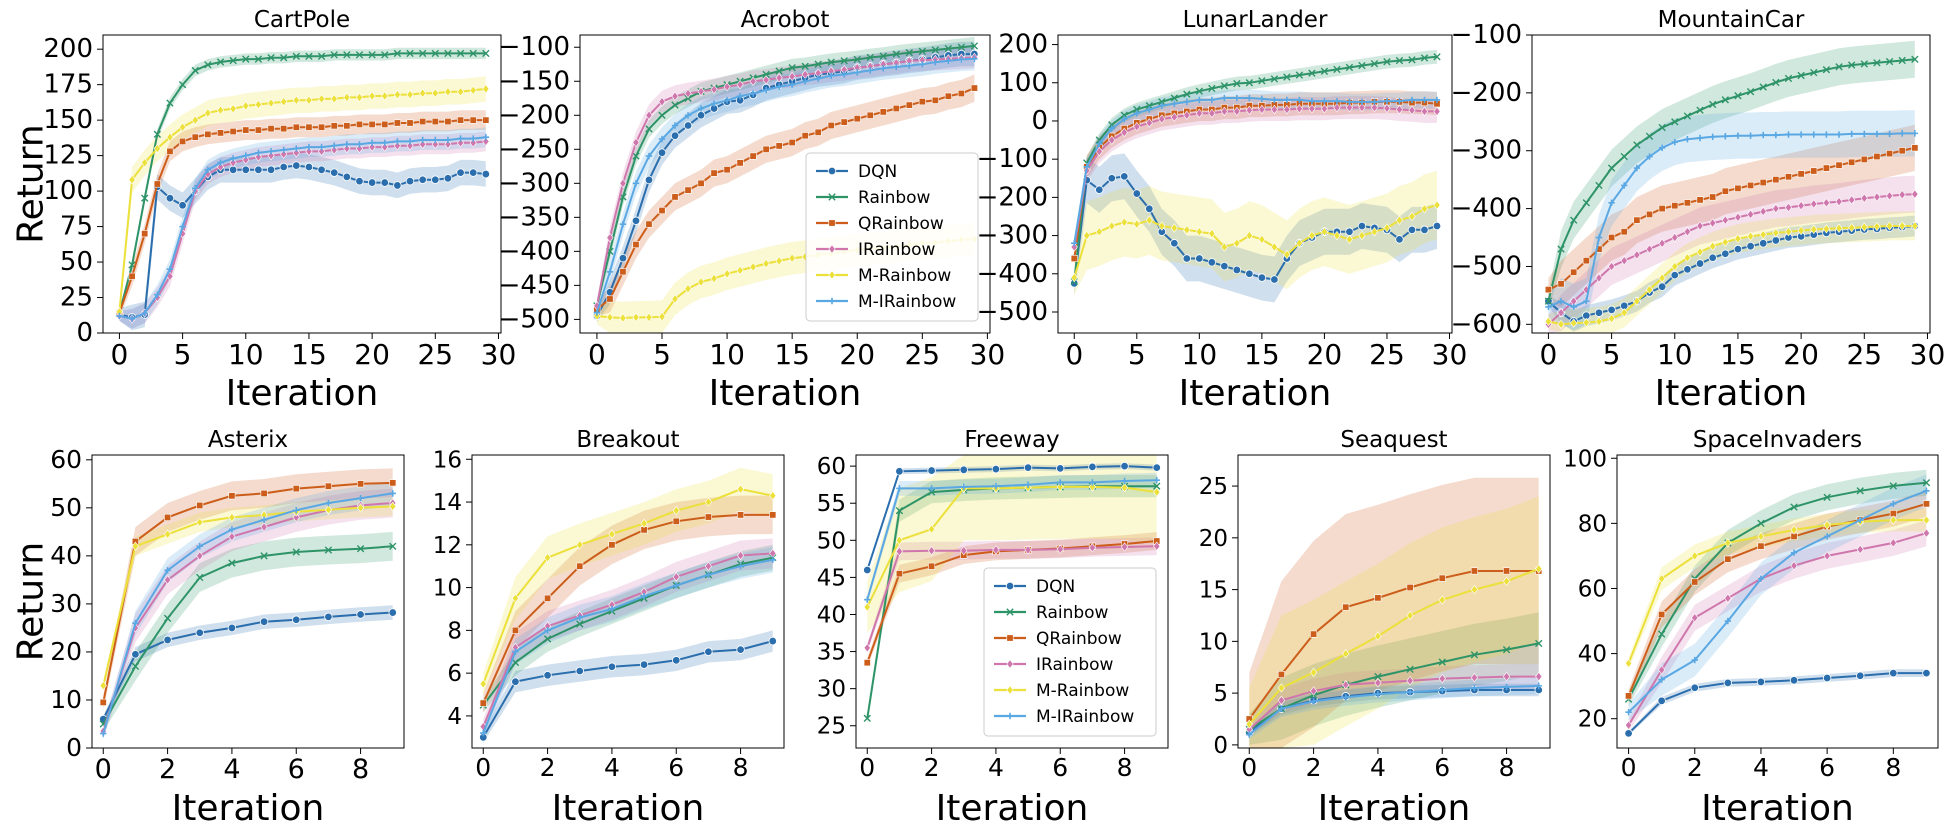 Image resolution: width=1950 pixels, height=840 pixels. Describe the element at coordinates (894, 198) in the screenshot. I see `legend-label: Rainbow` at that location.